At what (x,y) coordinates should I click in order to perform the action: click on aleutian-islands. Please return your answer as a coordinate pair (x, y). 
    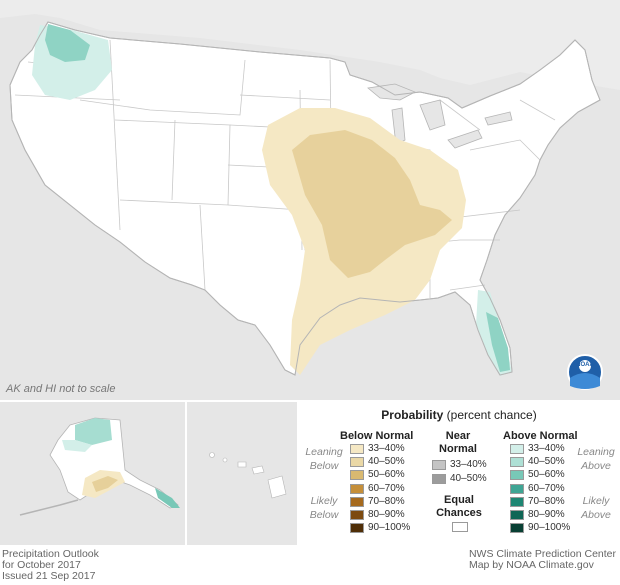
    Looking at the image, I should click on (49, 507).